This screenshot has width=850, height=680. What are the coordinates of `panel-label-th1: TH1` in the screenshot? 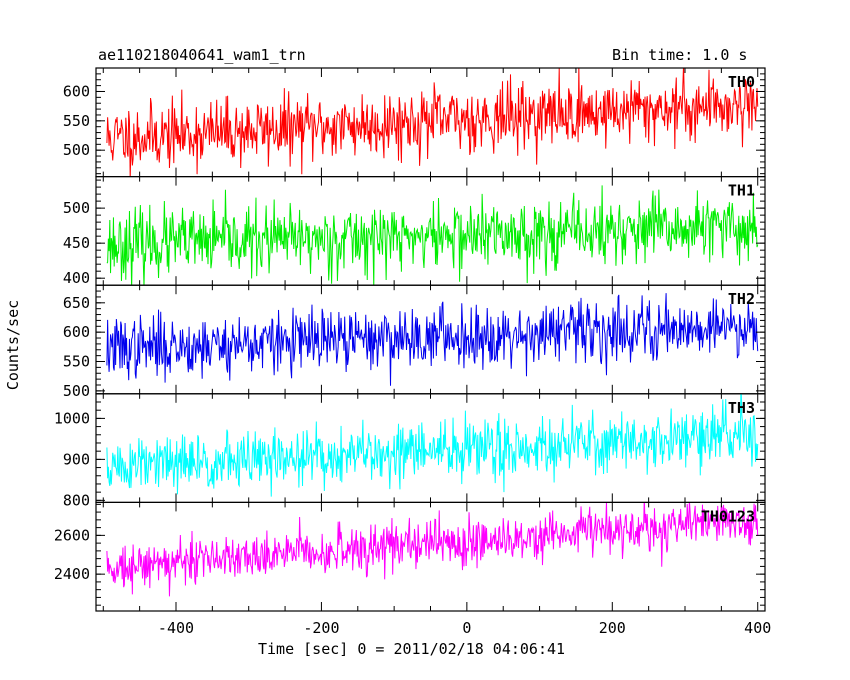 It's located at (741, 191).